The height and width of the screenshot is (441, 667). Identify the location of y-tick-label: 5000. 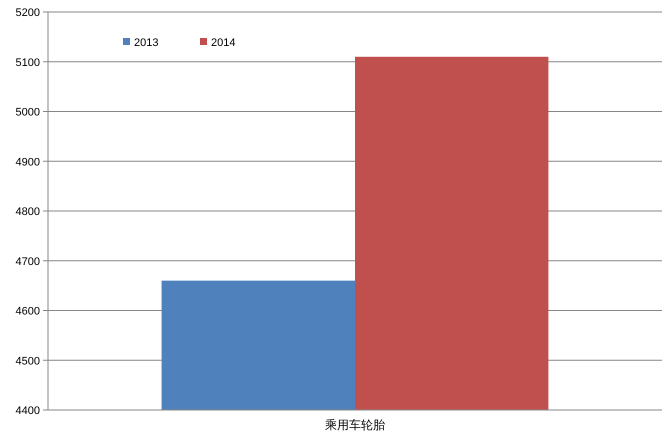
(28, 112).